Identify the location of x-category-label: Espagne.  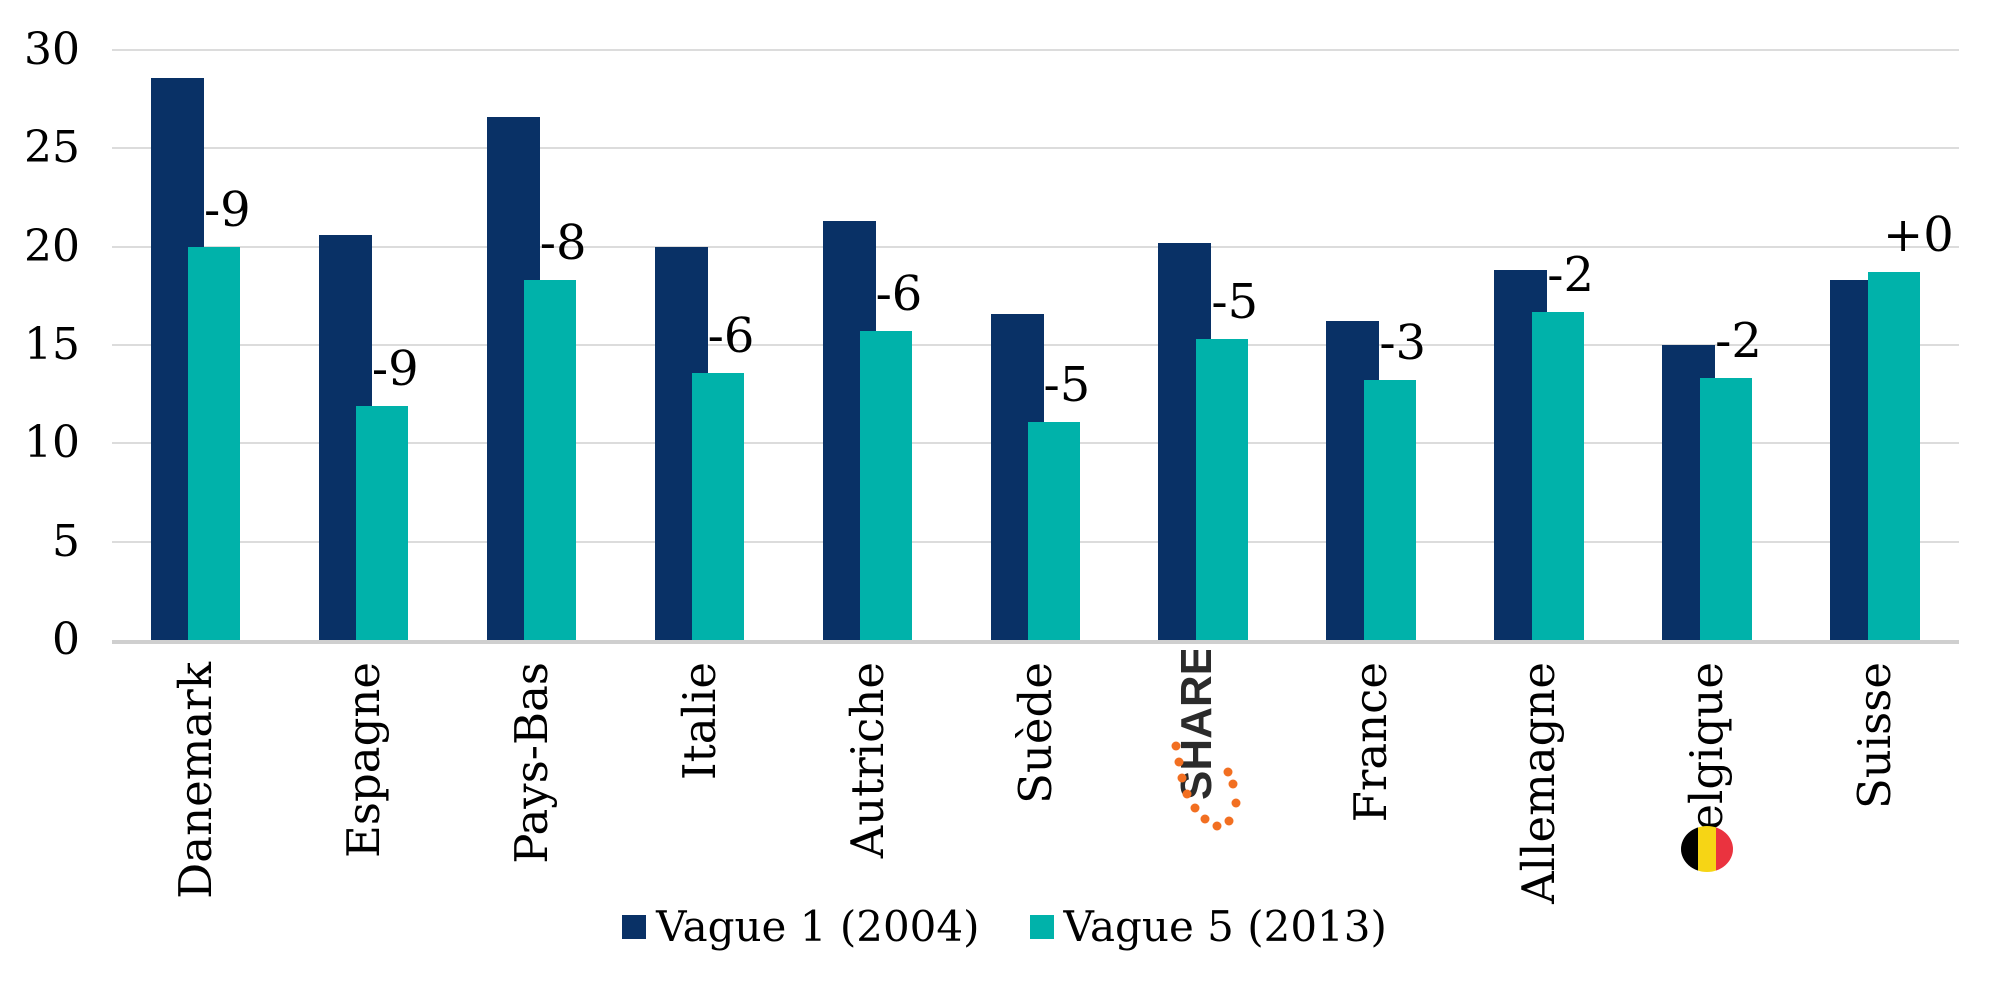
(363, 760).